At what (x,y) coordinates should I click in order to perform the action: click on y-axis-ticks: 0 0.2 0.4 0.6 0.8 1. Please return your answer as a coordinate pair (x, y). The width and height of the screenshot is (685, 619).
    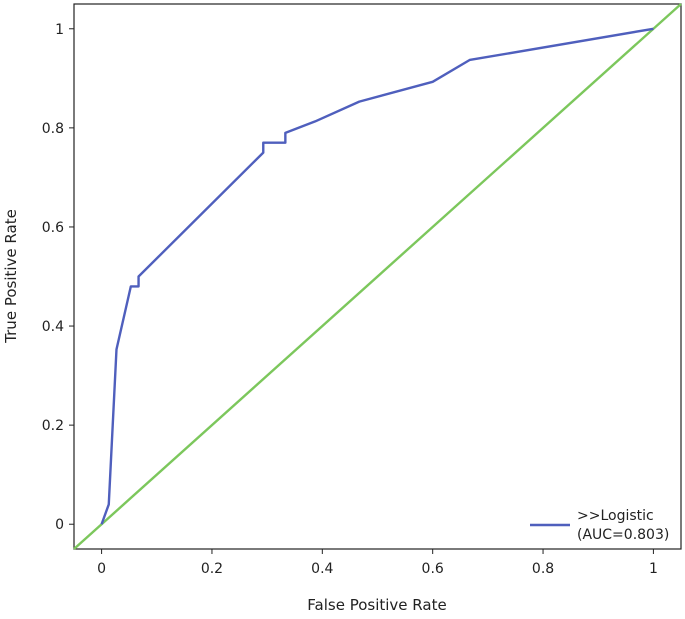
    Looking at the image, I should click on (58, 277).